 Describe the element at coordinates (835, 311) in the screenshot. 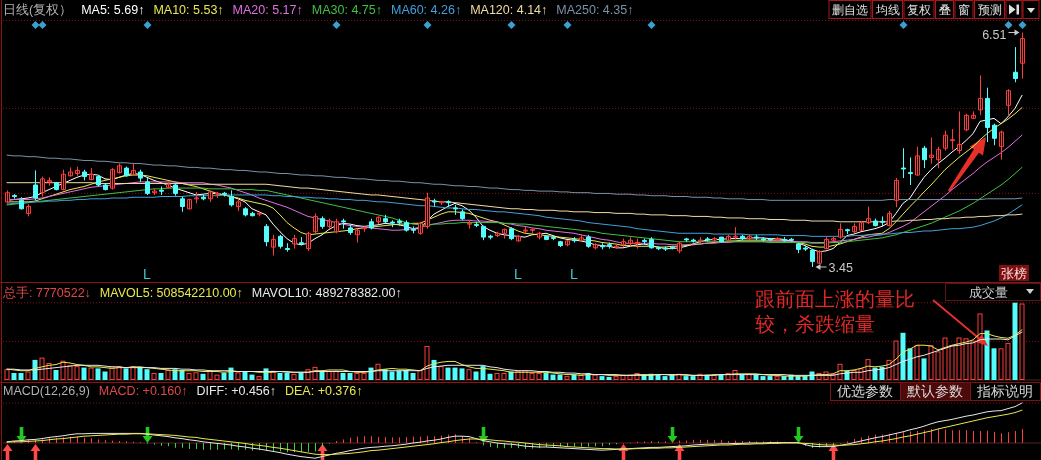

I see `annotation: 跟前面上涨的量比较，杀跌缩量` at that location.